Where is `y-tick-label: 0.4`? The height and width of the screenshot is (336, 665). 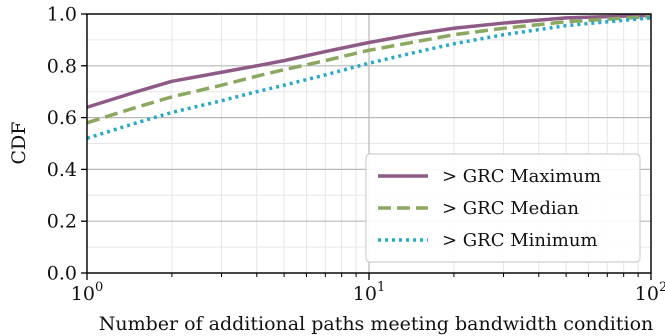 y-tick-label: 0.4 is located at coordinates (62, 170).